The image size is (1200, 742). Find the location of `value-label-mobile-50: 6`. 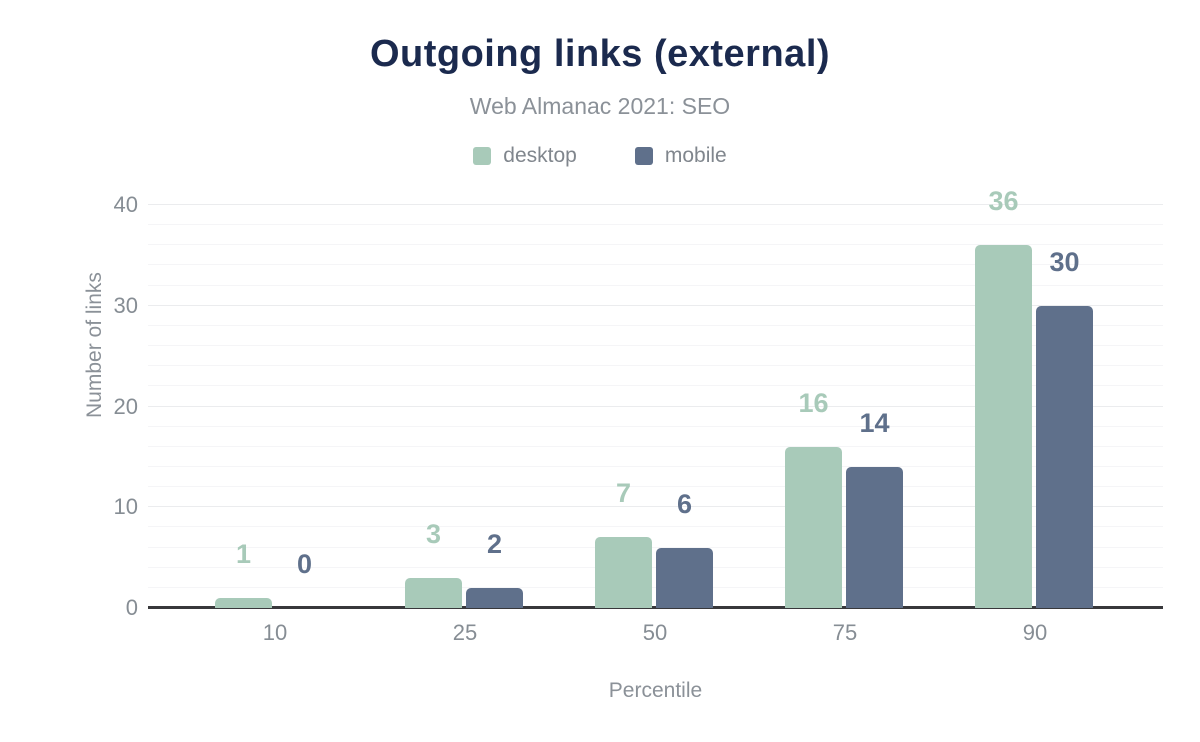

value-label-mobile-50: 6 is located at coordinates (684, 503).